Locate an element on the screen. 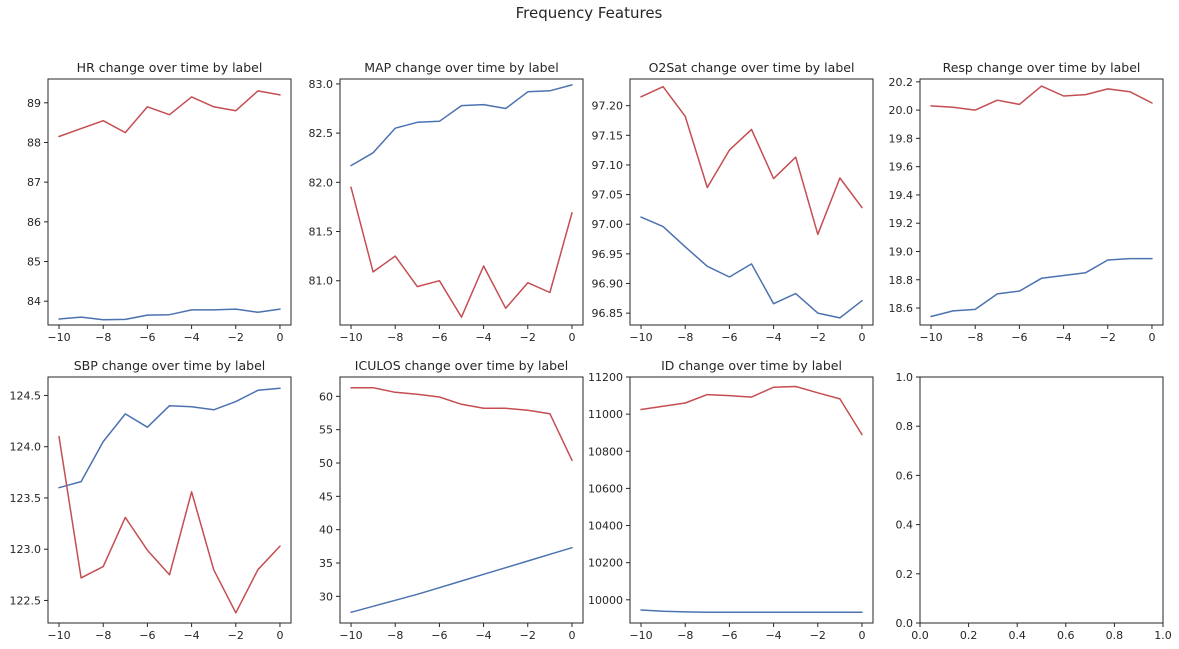 The width and height of the screenshot is (1179, 649). y-tick-label: 122.5 is located at coordinates (26, 600).